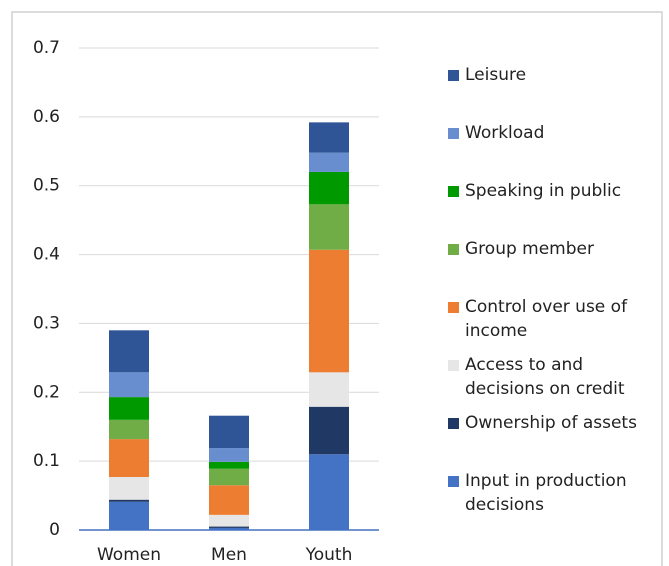  I want to click on legend-item: Access to and decisions on credit, so click(555, 377).